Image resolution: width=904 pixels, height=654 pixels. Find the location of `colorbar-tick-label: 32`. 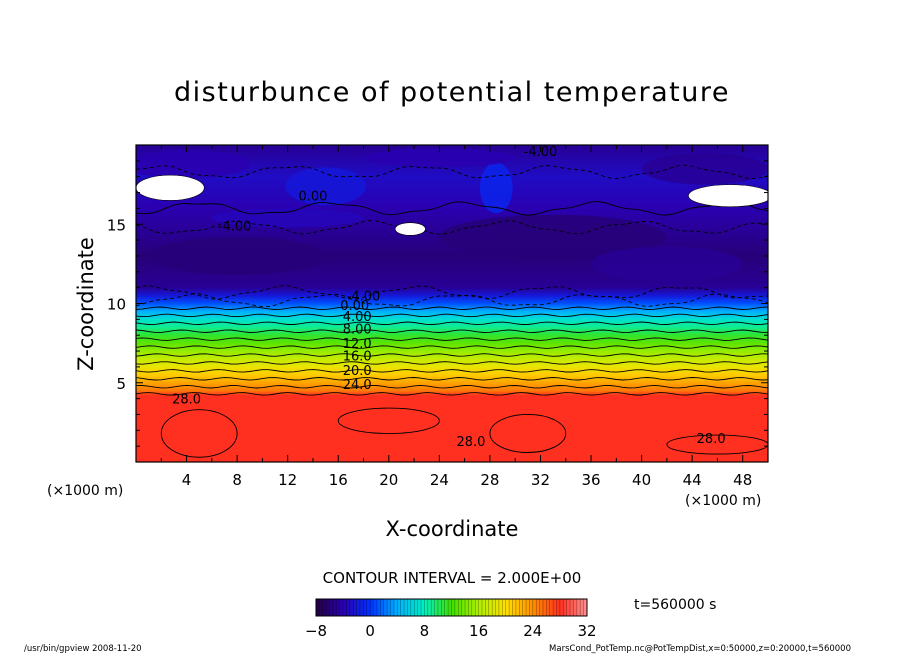

colorbar-tick-label: 32 is located at coordinates (586, 631).